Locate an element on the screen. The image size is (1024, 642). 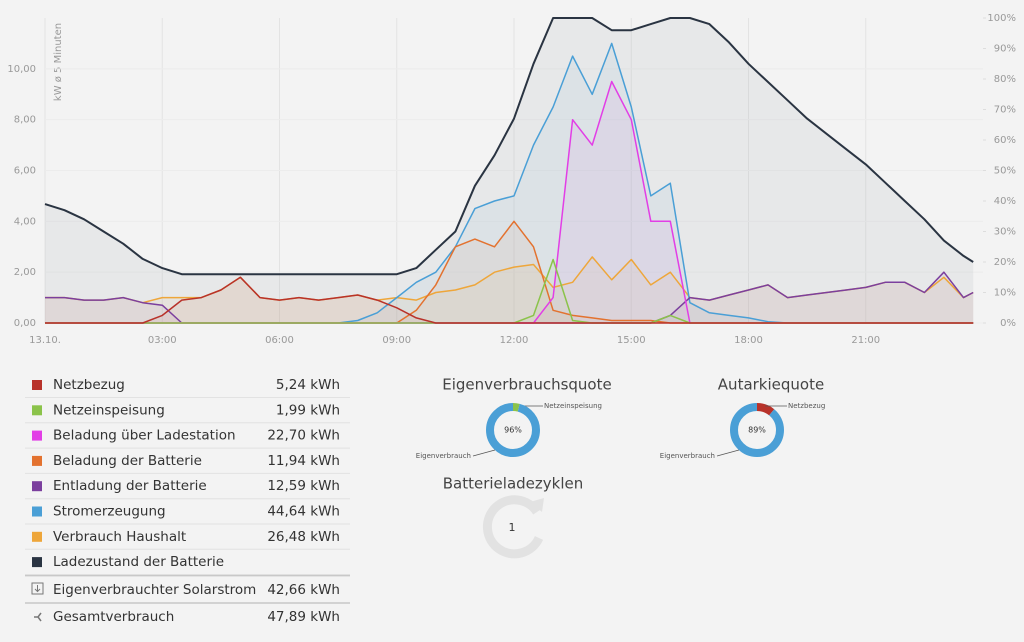
x-tick-label: 18:00 is located at coordinates (748, 340).